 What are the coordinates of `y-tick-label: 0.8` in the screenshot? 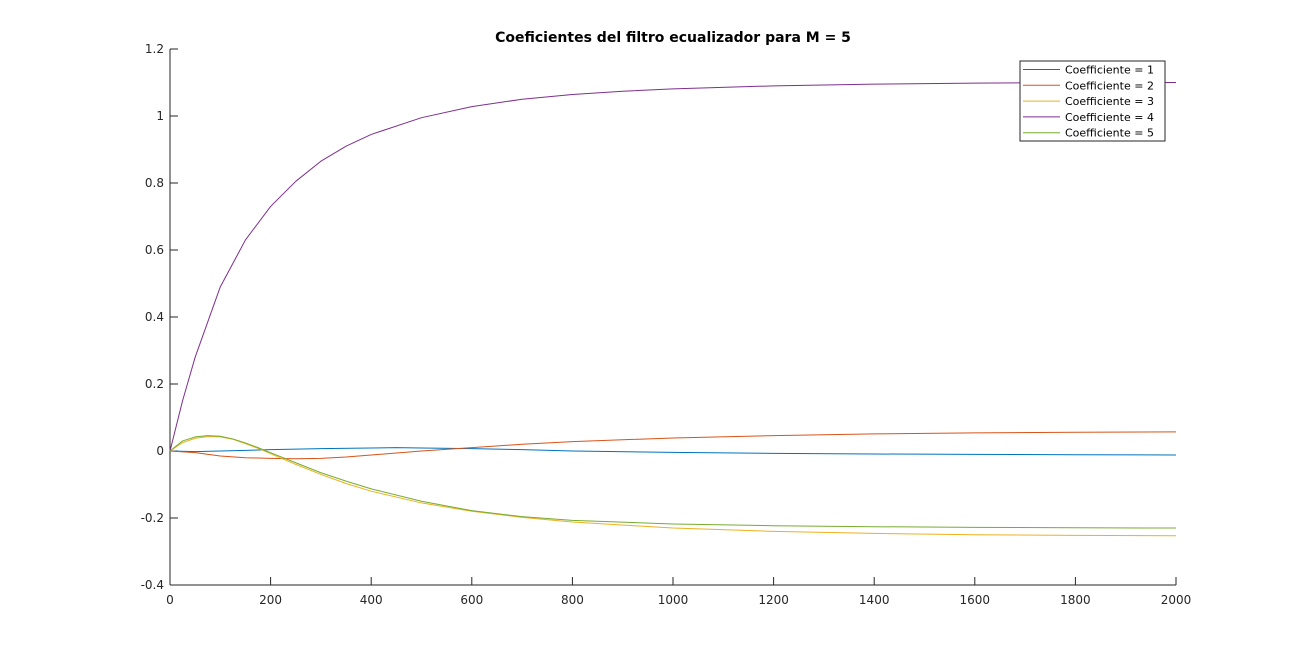 It's located at (154, 183).